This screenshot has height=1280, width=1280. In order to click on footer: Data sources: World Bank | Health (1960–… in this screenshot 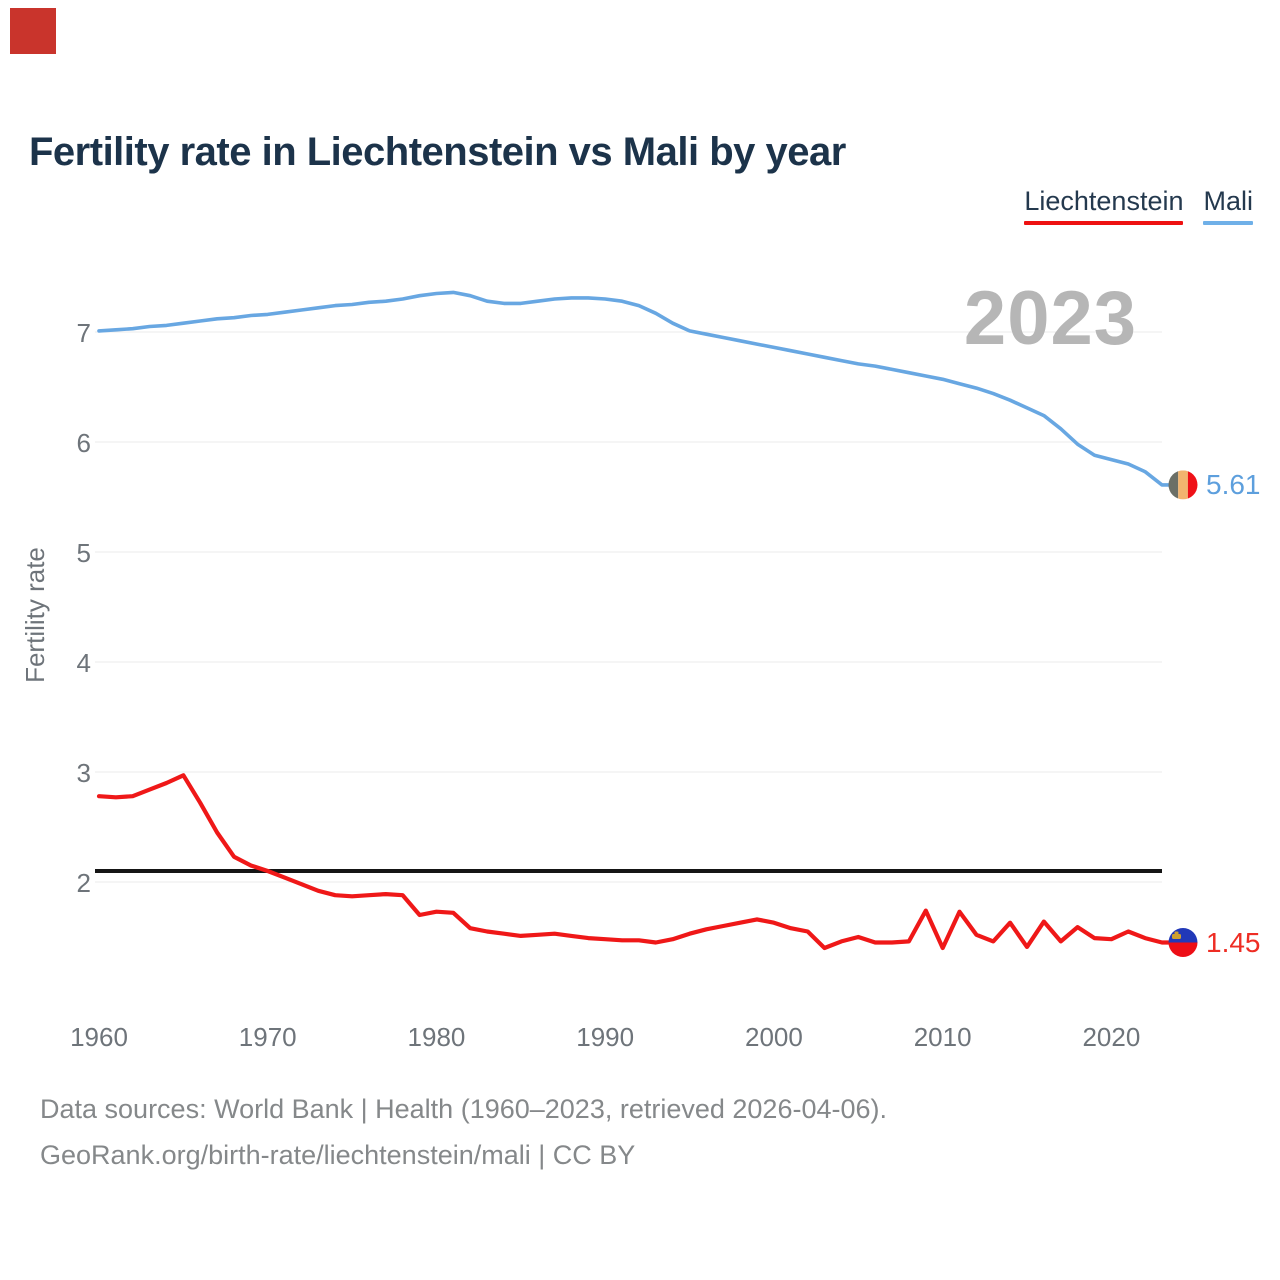, I will do `click(463, 1132)`.